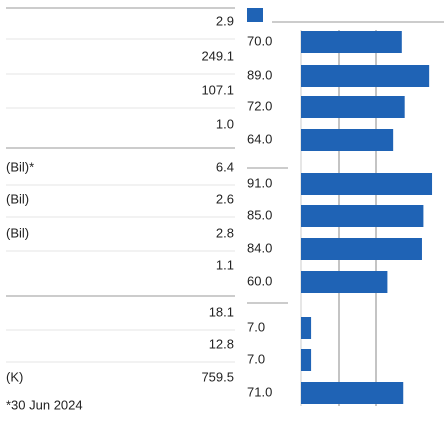 Image resolution: width=448 pixels, height=422 pixels. I want to click on row-value: 18.1, so click(221, 311).